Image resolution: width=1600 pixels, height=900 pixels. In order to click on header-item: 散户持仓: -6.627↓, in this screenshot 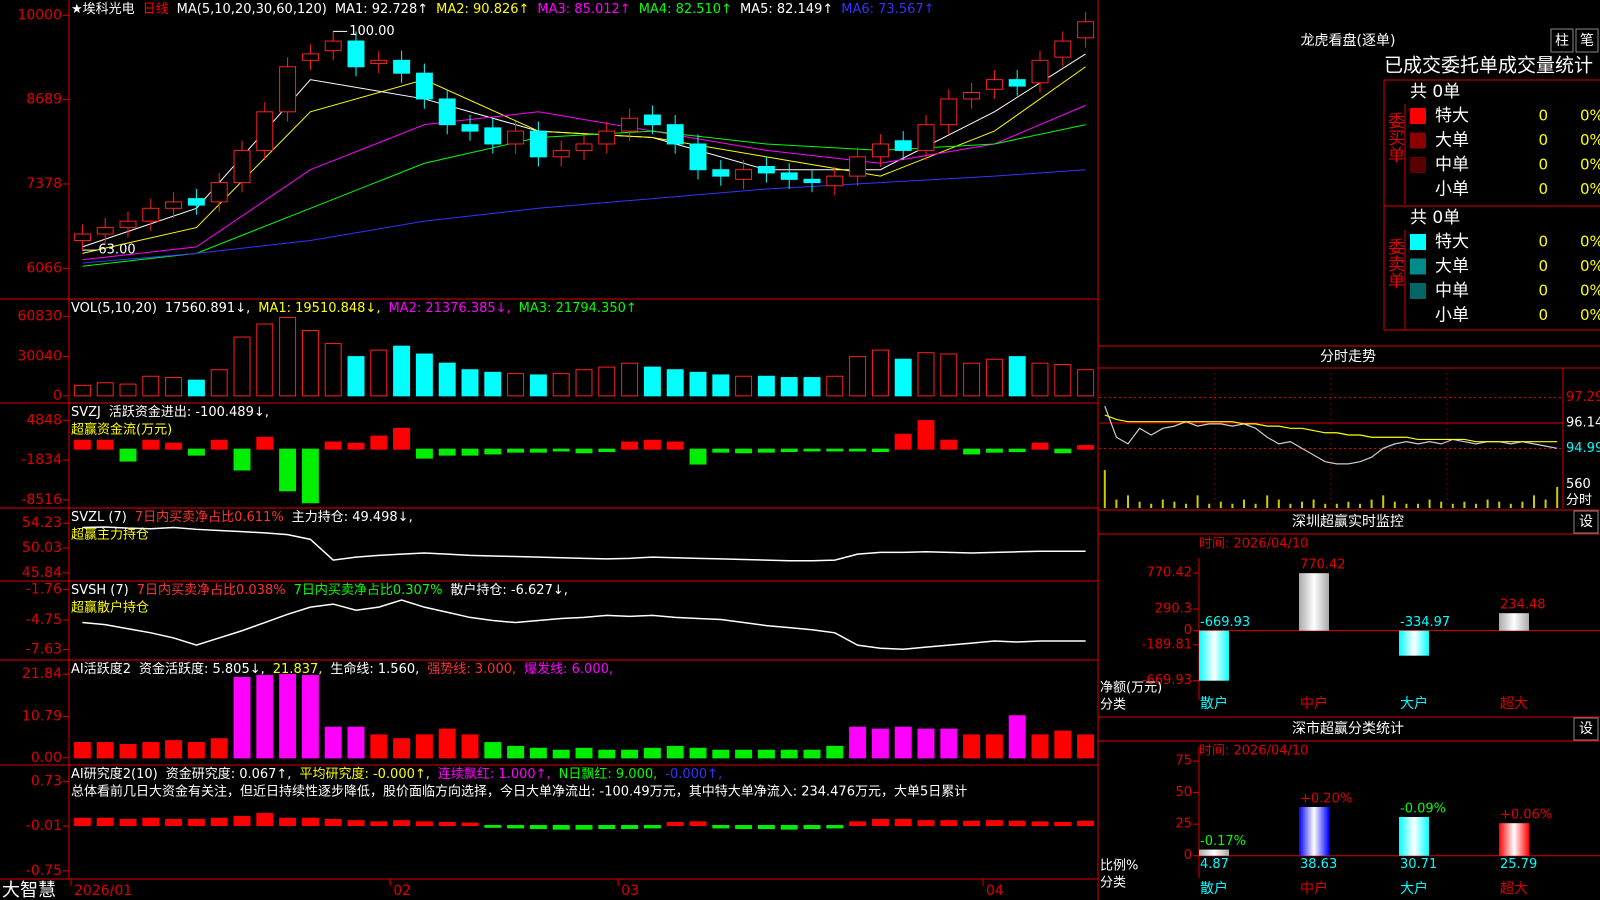, I will do `click(508, 590)`.